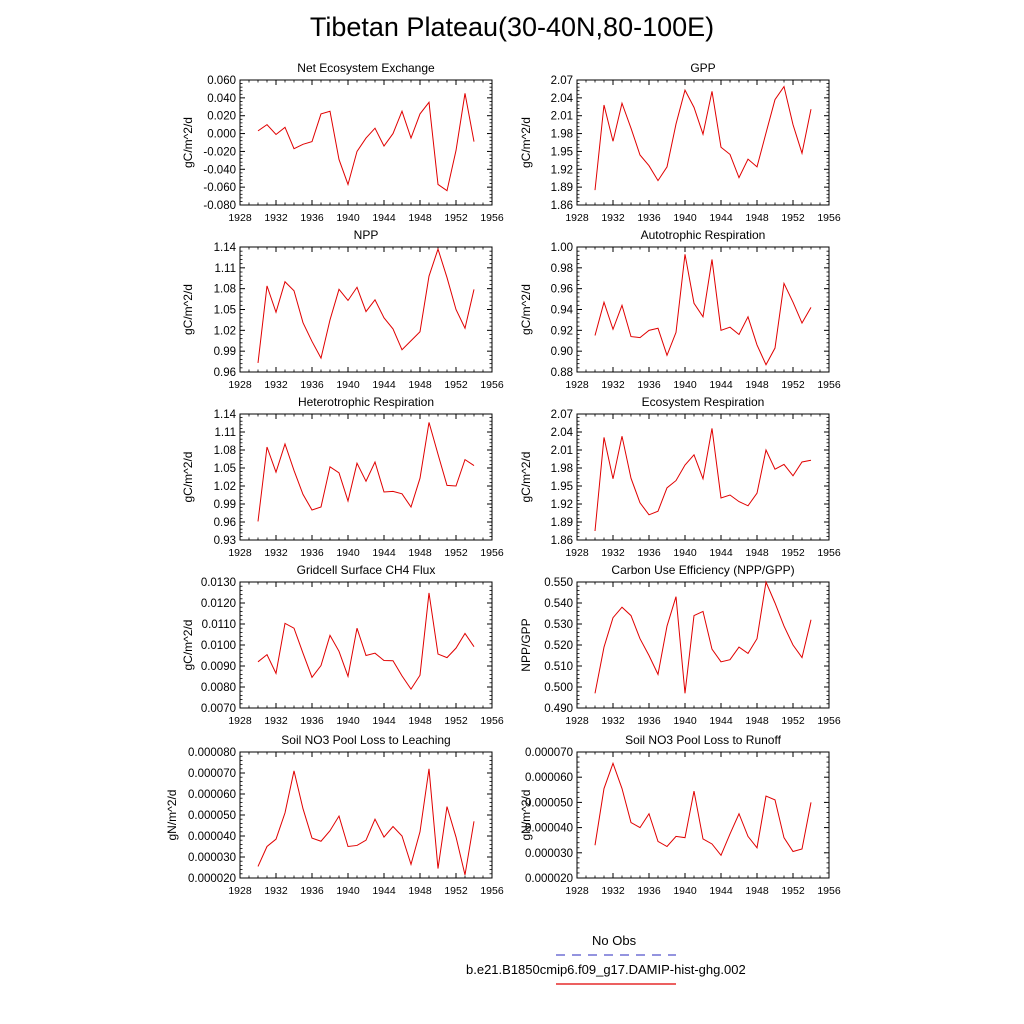  I want to click on y-tick-label: 0.540, so click(558, 604).